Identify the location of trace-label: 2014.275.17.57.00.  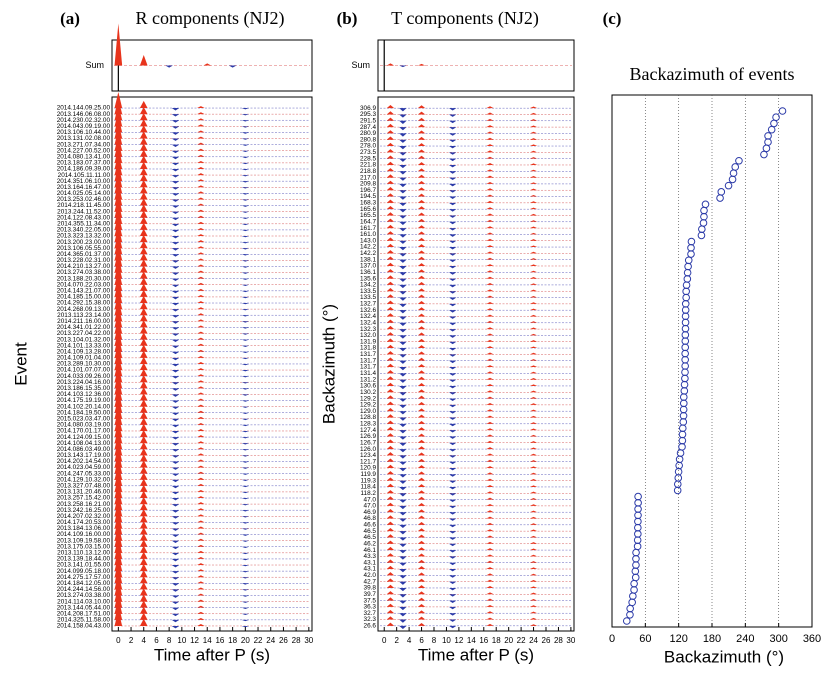
(84, 577).